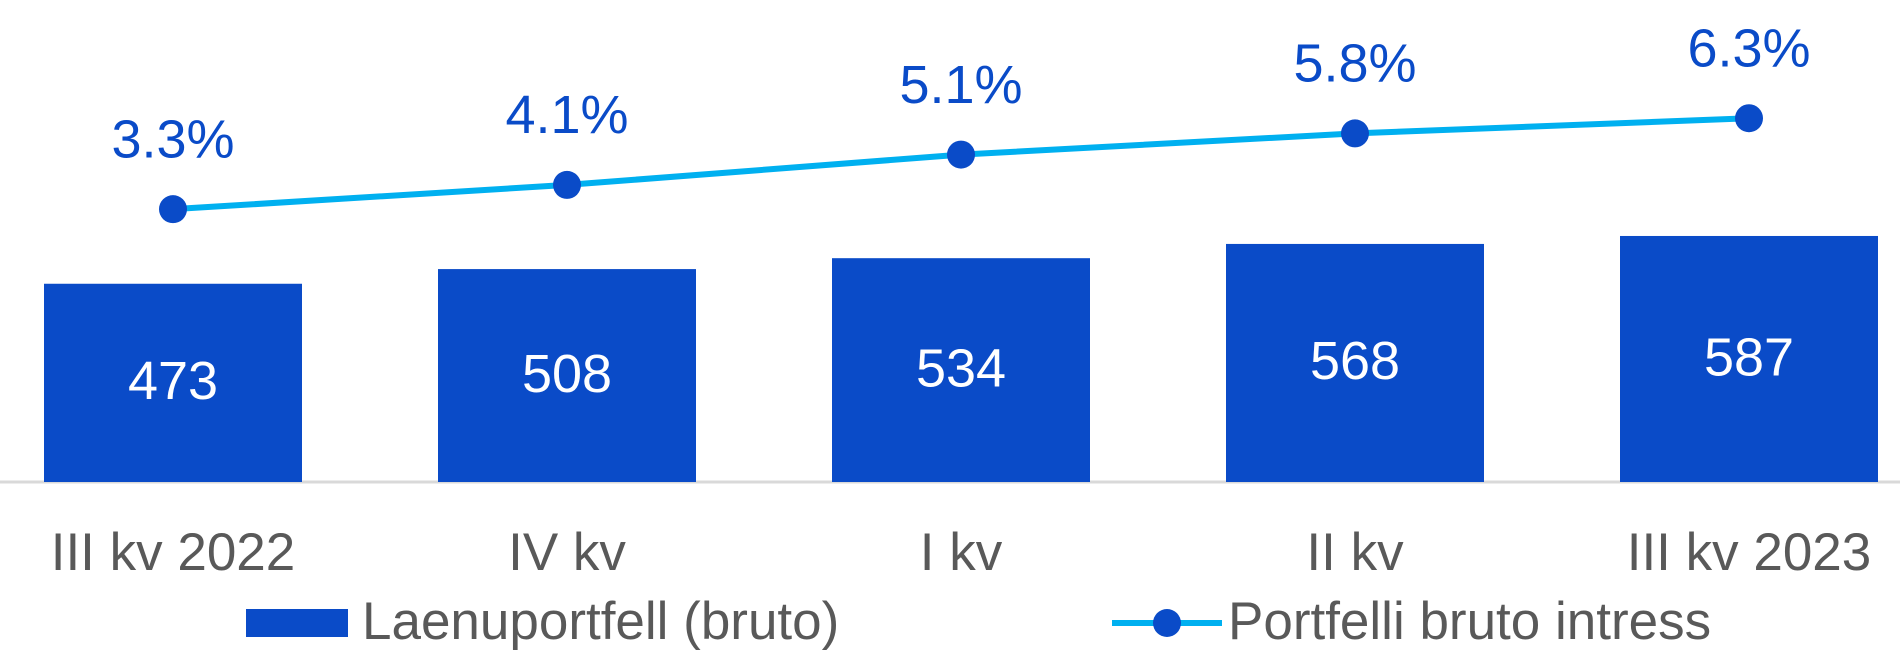 This screenshot has width=1900, height=650. I want to click on bar-value-label: 534, so click(961, 368).